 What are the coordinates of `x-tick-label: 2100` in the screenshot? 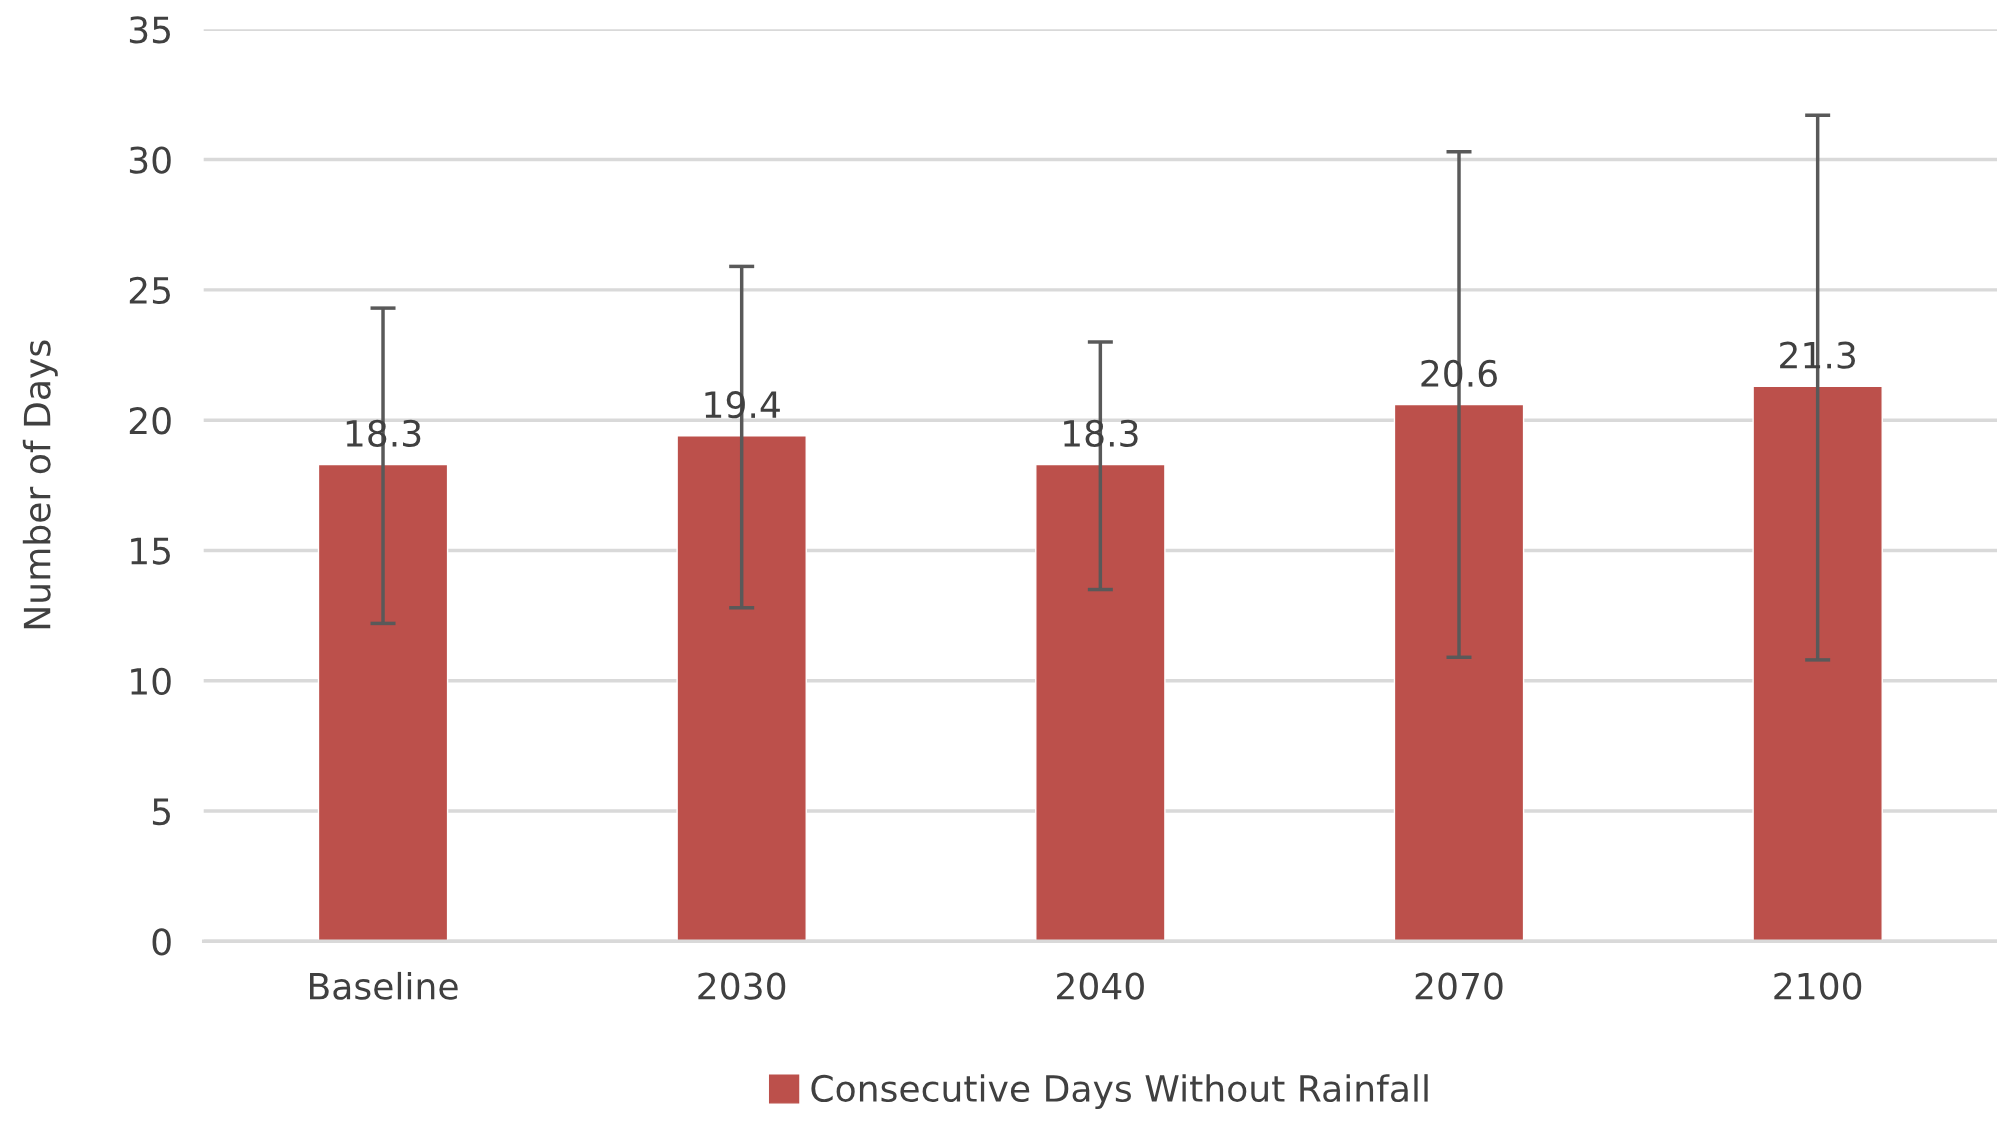 It's located at (1818, 986).